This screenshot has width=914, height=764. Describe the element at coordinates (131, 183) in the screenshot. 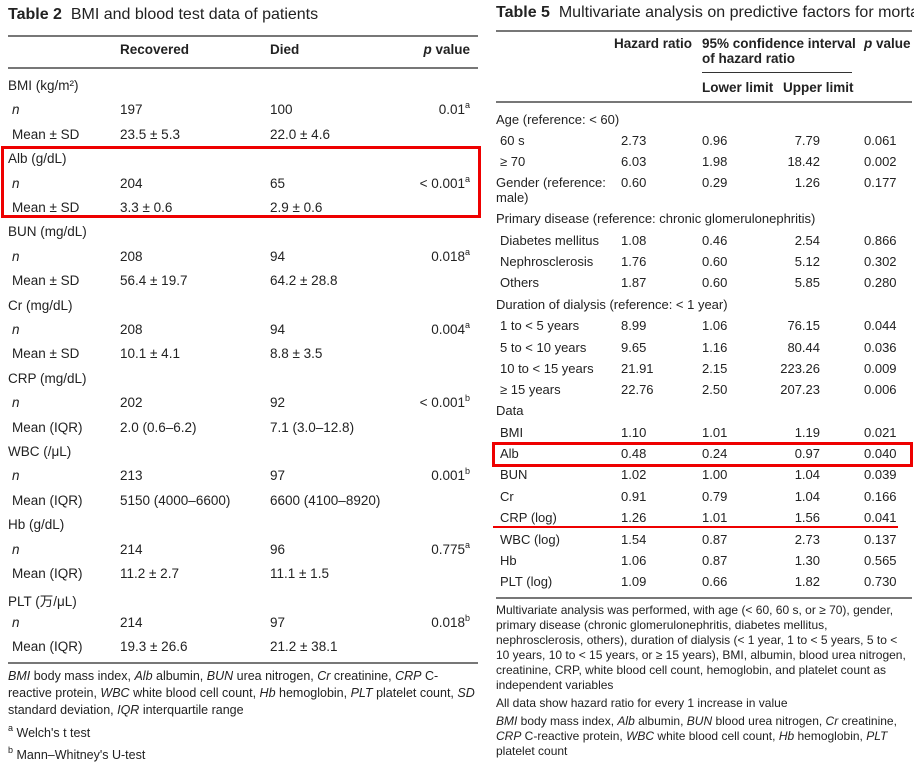

I see `recovered-cell: 204` at that location.